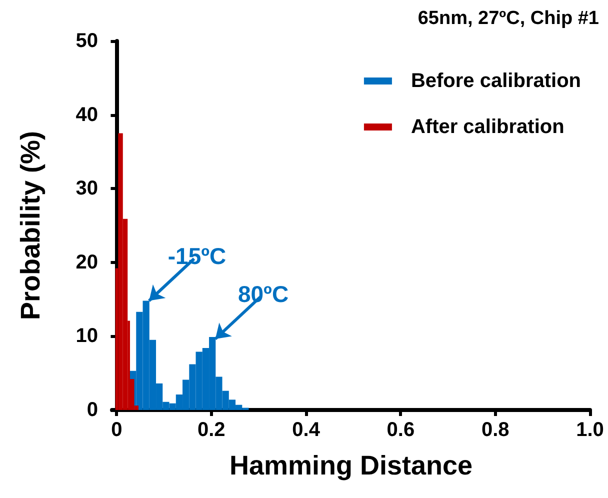 This screenshot has width=608, height=498. I want to click on x-tick-label: 0, so click(116, 430).